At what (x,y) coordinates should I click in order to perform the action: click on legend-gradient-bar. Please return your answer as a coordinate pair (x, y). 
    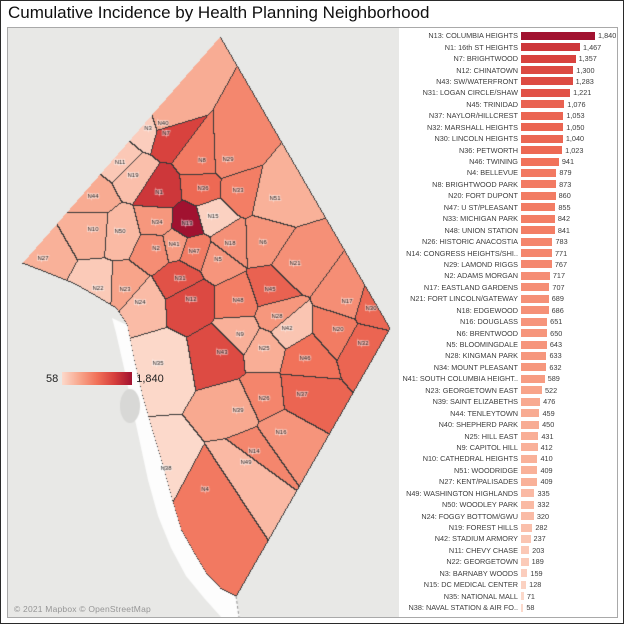
    Looking at the image, I should click on (97, 378).